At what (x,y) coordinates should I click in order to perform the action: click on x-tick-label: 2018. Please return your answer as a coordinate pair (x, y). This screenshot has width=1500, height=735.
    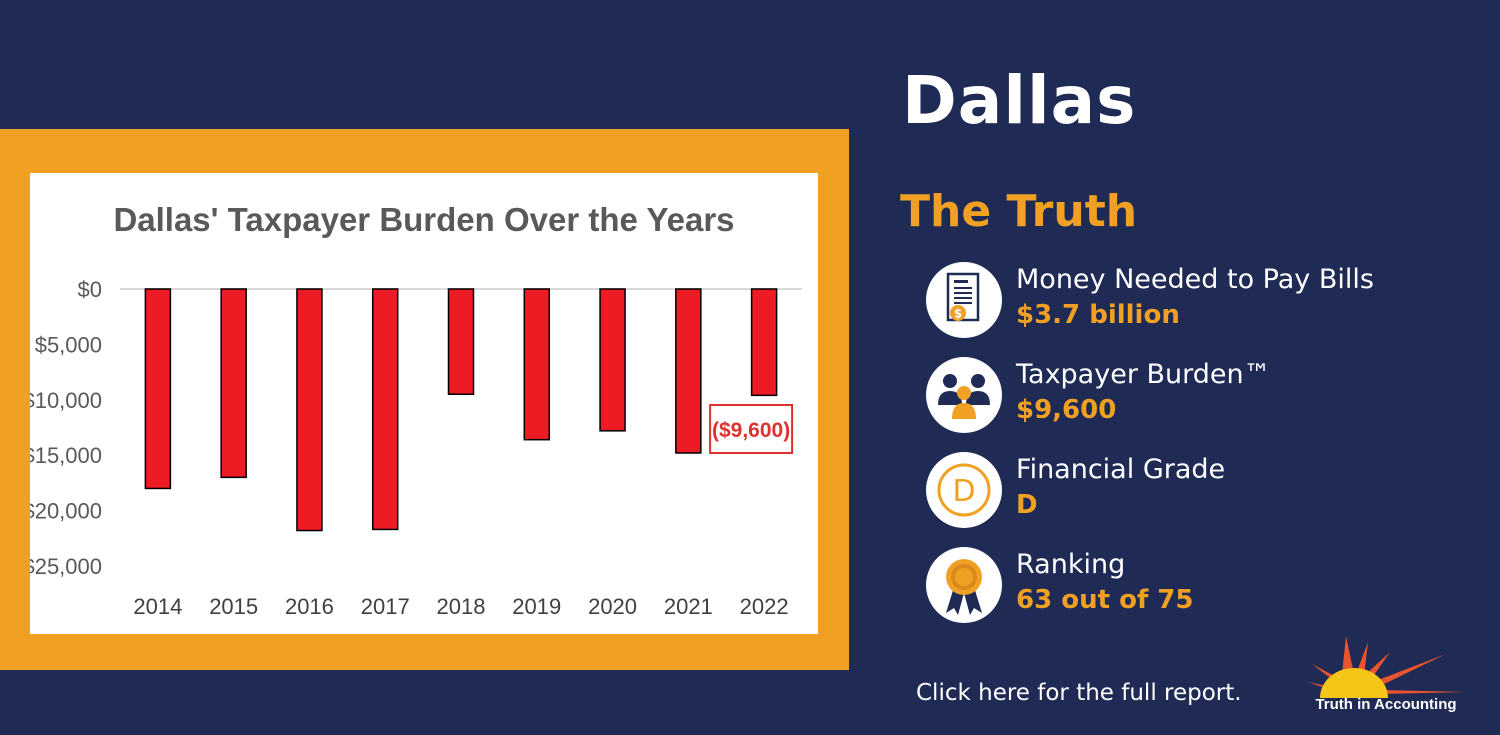
    Looking at the image, I should click on (461, 606).